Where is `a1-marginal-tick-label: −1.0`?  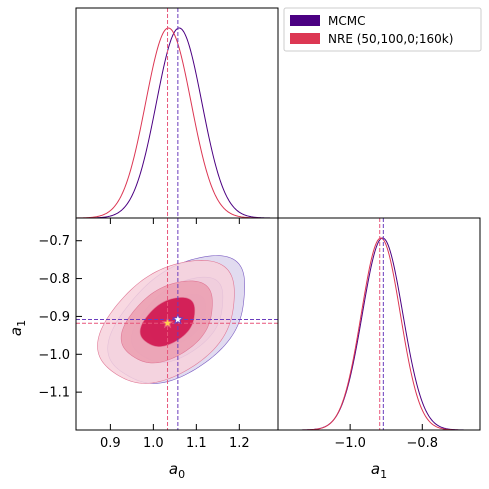 a1-marginal-tick-label: −1.0 is located at coordinates (350, 443).